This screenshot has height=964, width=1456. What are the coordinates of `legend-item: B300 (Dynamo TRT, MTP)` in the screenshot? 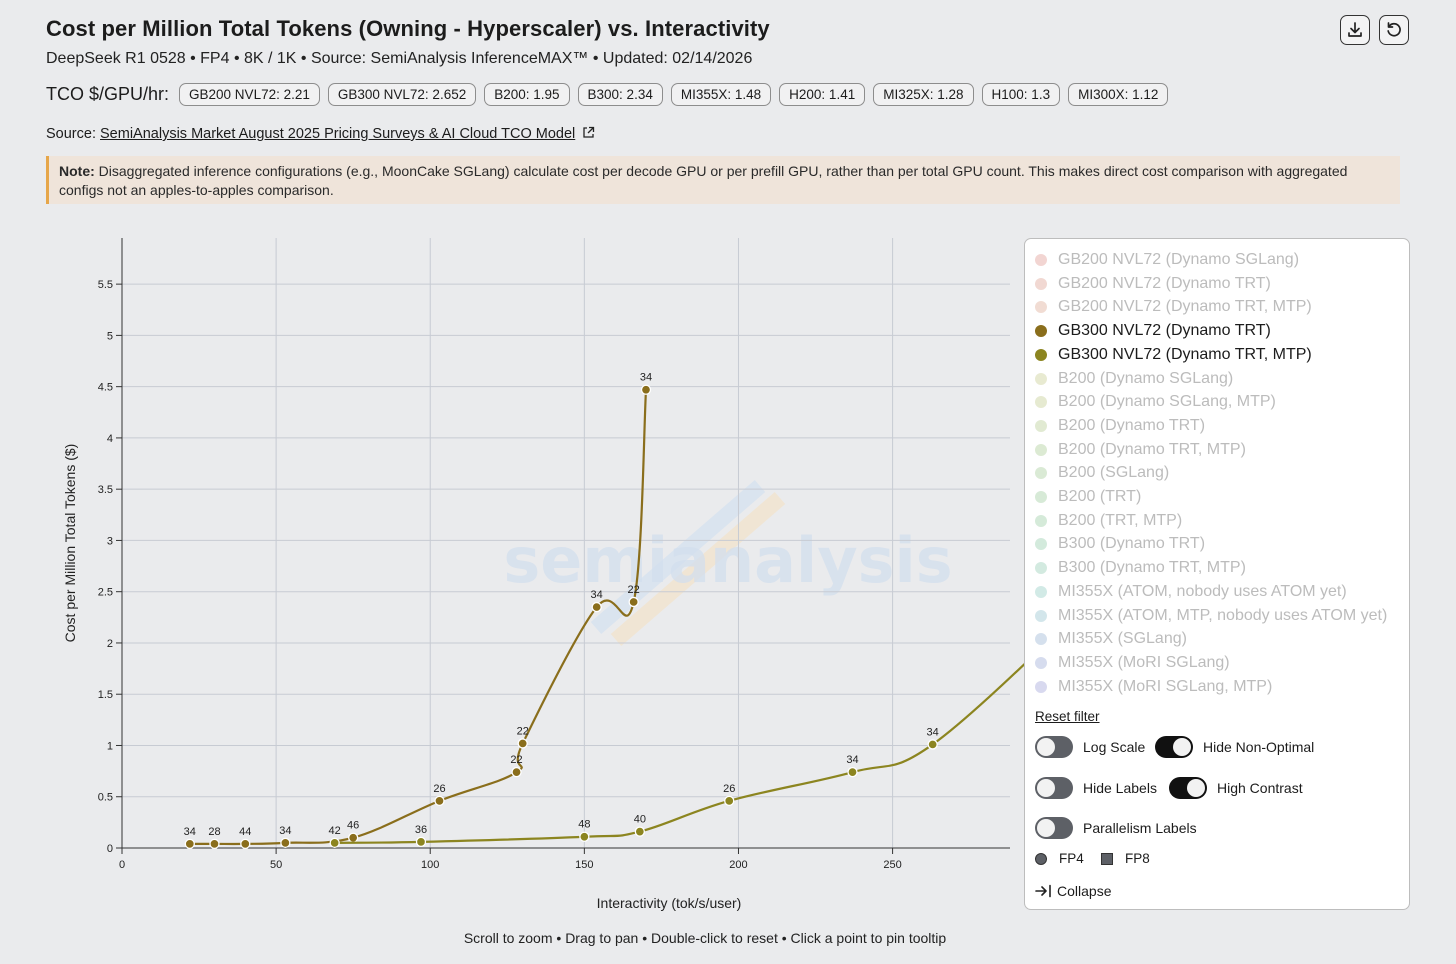 It's located at (1140, 568).